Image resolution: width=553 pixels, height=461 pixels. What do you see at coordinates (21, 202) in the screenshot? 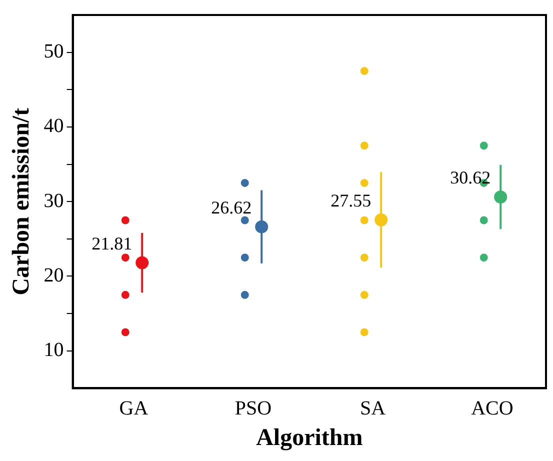
I see `y-axis-title: Carbon emission/t` at bounding box center [21, 202].